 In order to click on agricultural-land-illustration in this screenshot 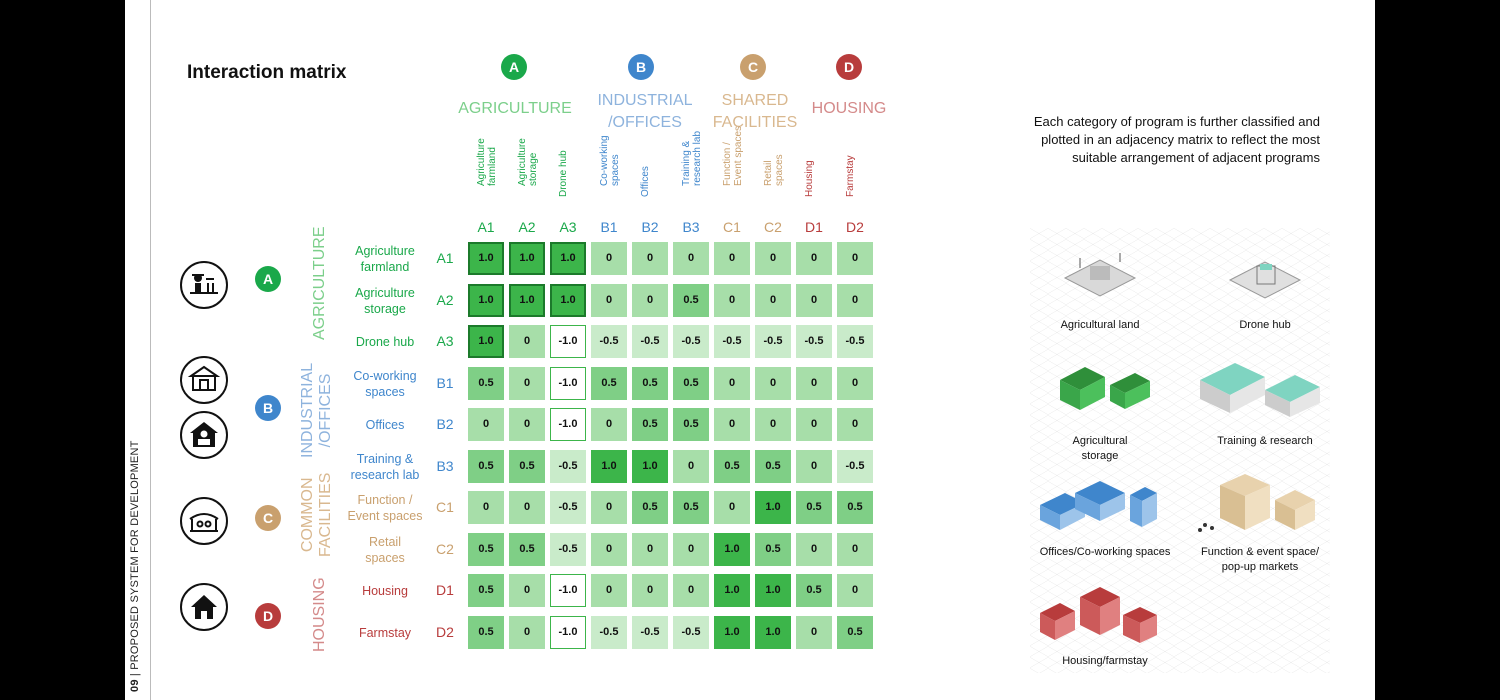, I will do `click(1100, 275)`.